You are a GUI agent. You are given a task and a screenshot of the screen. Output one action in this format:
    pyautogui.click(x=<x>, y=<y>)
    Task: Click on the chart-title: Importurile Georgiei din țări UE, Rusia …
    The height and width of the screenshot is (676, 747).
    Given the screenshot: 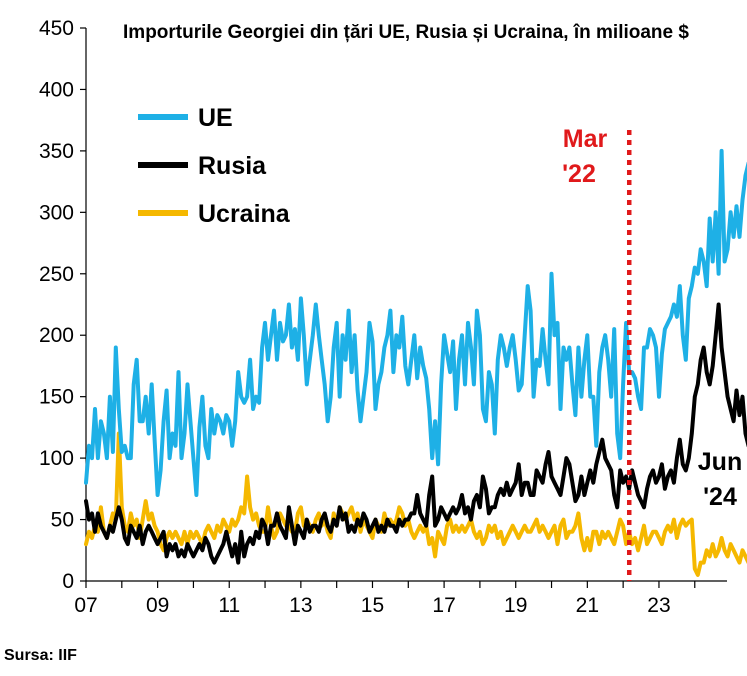 What is the action you would take?
    pyautogui.click(x=406, y=32)
    